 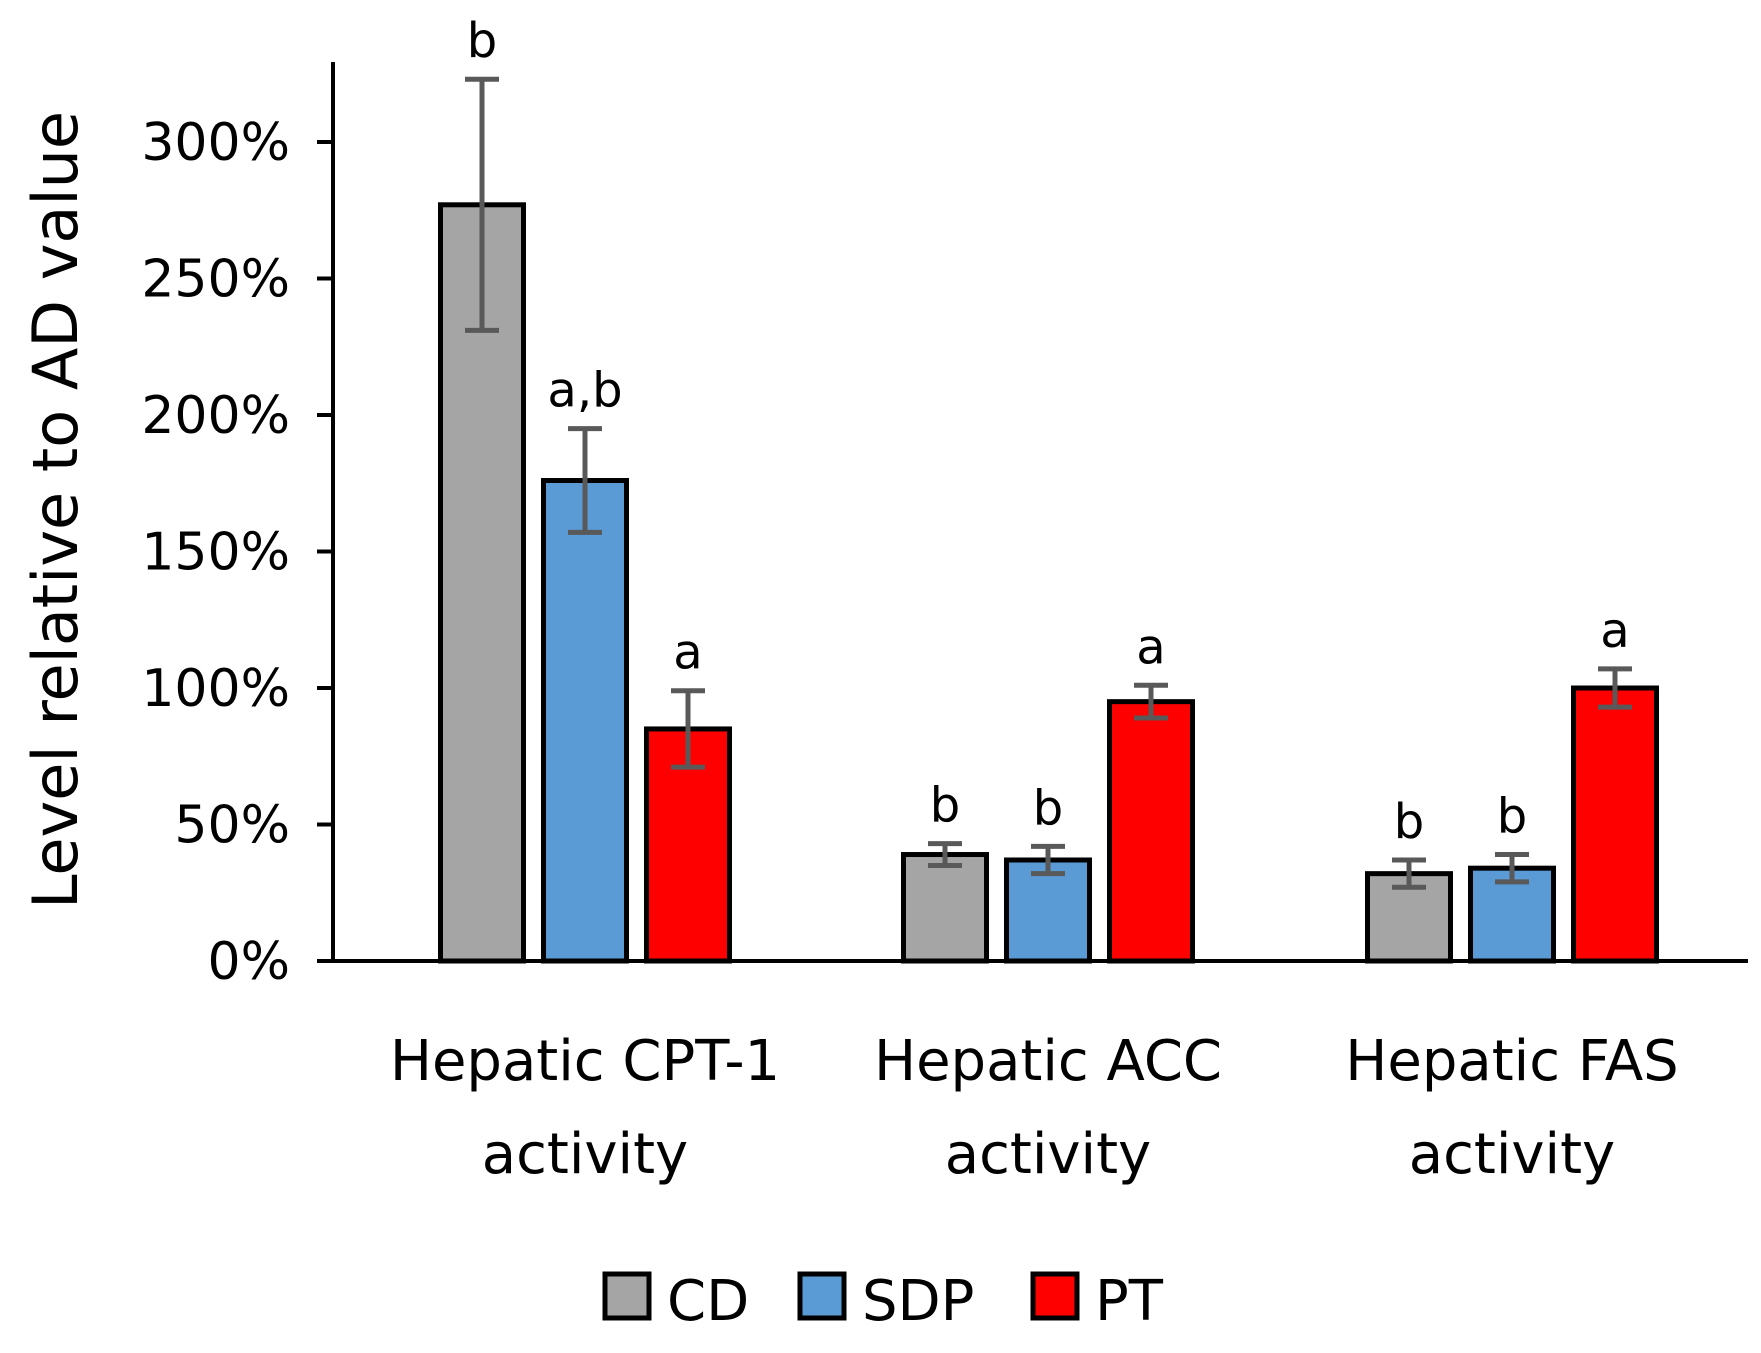 I want to click on y-tick-label: 250%, so click(x=215, y=280).